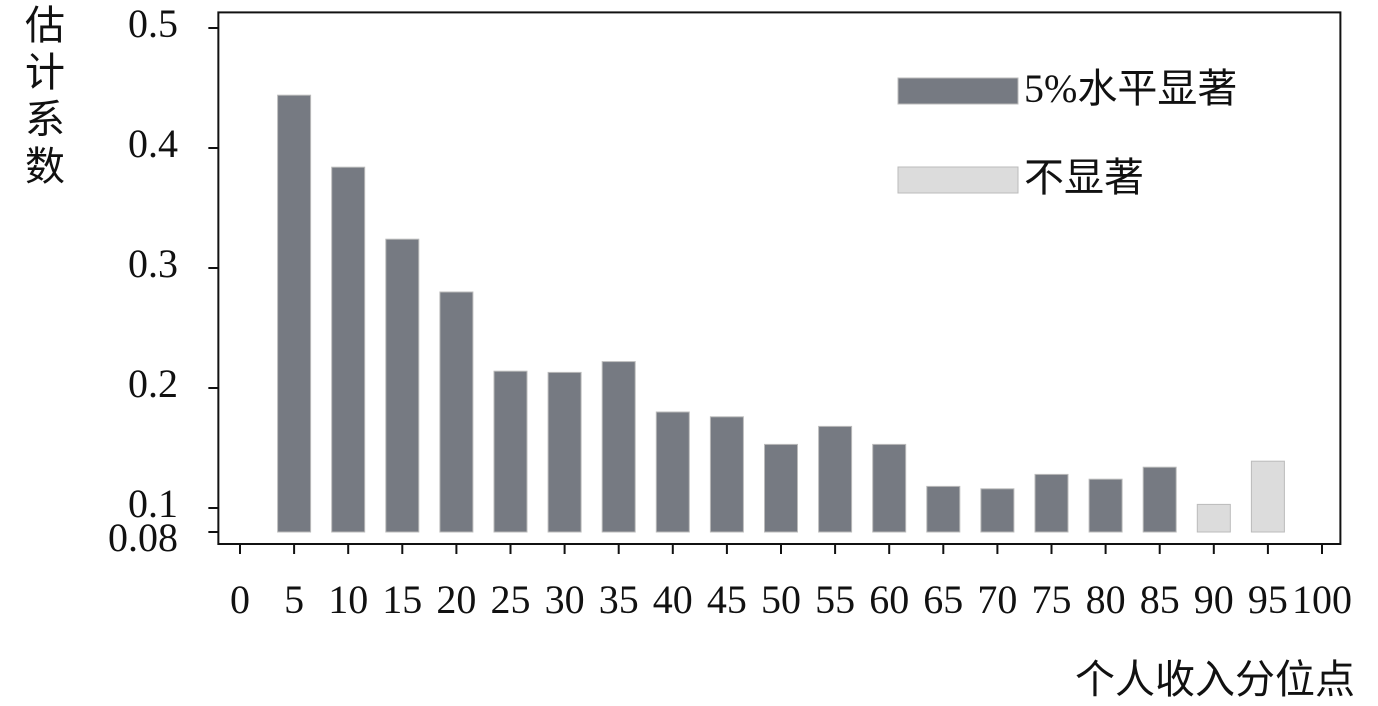  I want to click on y-axis-title: 估计系数, so click(45, 96).